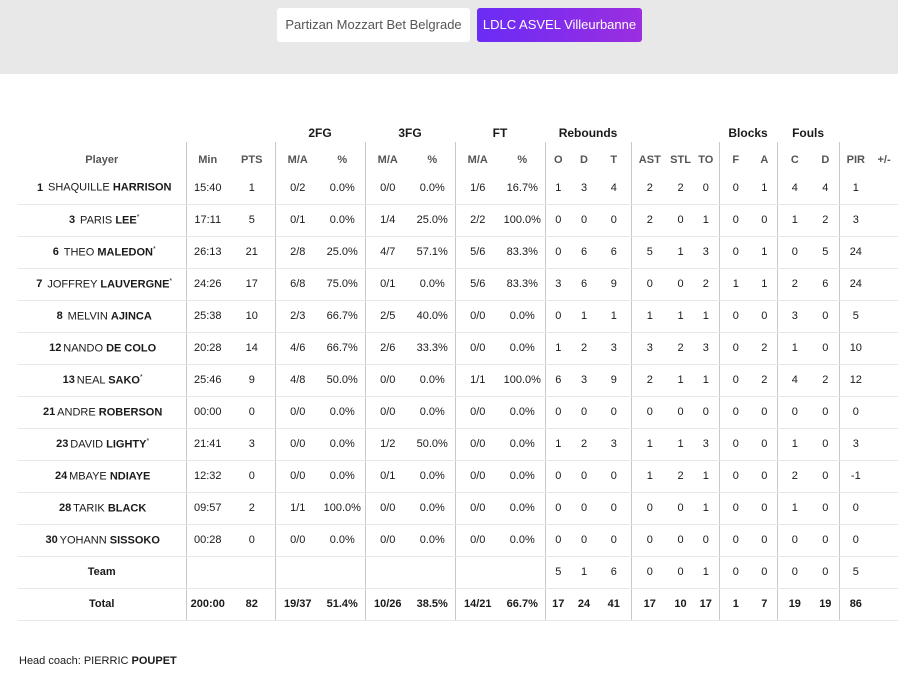  What do you see at coordinates (387, 572) in the screenshot?
I see `cell-fg3` at bounding box center [387, 572].